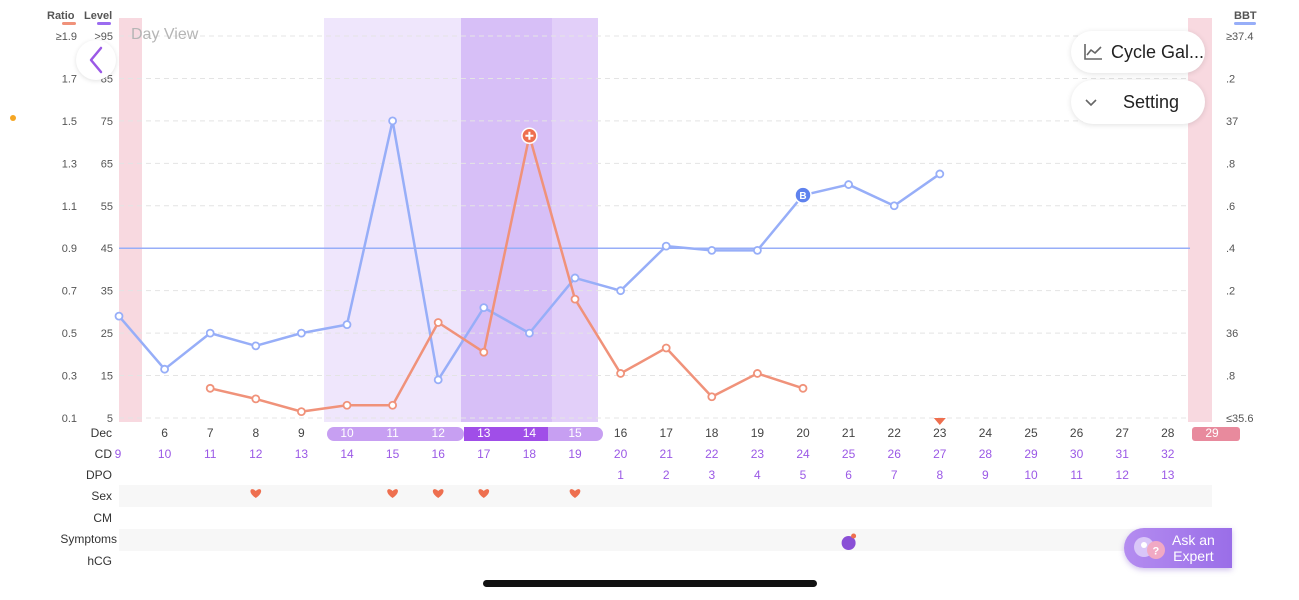 The height and width of the screenshot is (600, 1299). I want to click on date-label: 7, so click(210, 433).